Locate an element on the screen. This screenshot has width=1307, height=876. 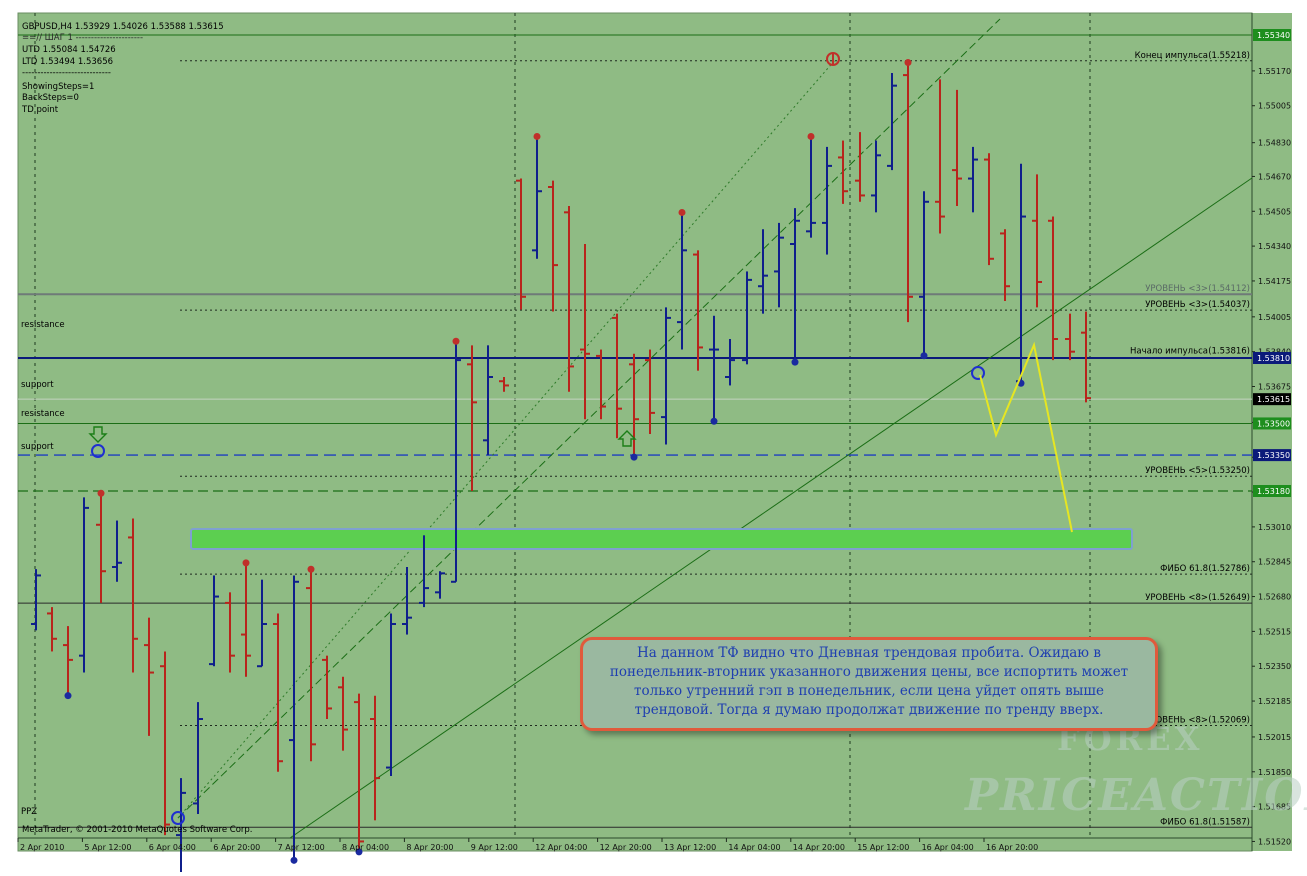
y-tick-label: 1.51685 is located at coordinates (1274, 807).